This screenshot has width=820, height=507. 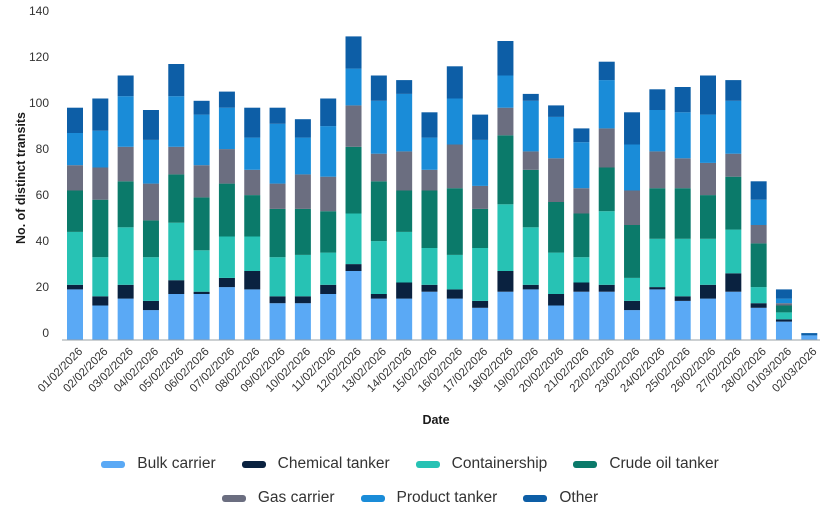 I want to click on legend-label: Crude oil tanker, so click(x=664, y=463).